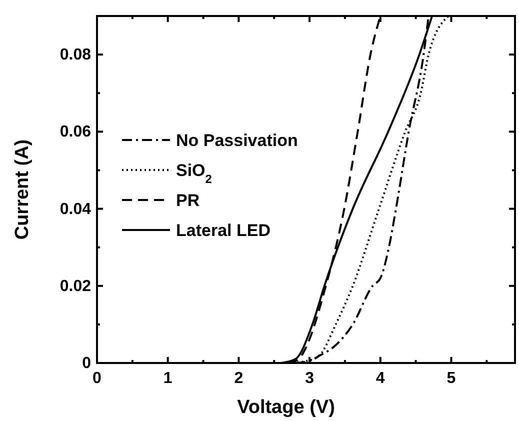 The image size is (519, 421). I want to click on legend-label: No Passivation, so click(237, 140).